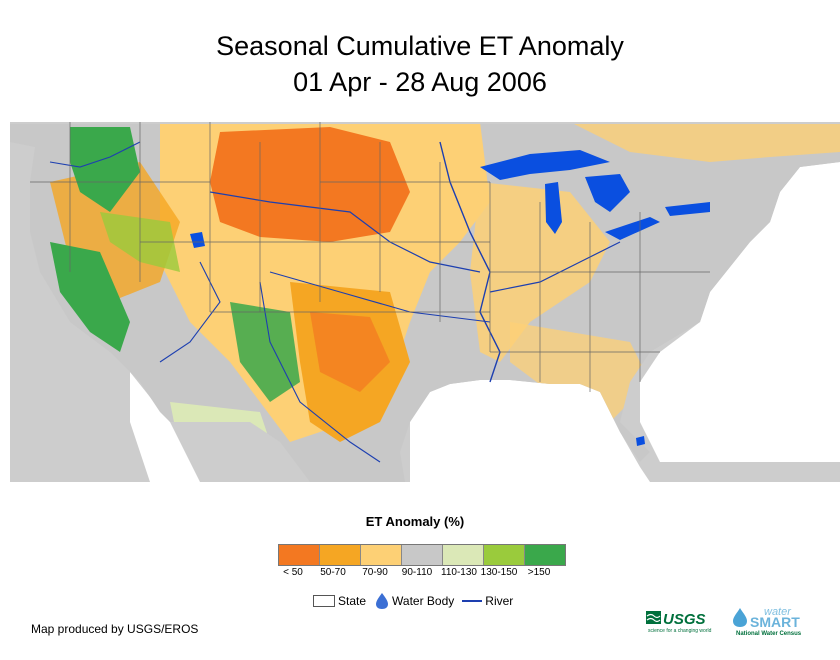 The width and height of the screenshot is (840, 660). I want to click on watersmart-logo: water SMART National Water Census, so click(767, 621).